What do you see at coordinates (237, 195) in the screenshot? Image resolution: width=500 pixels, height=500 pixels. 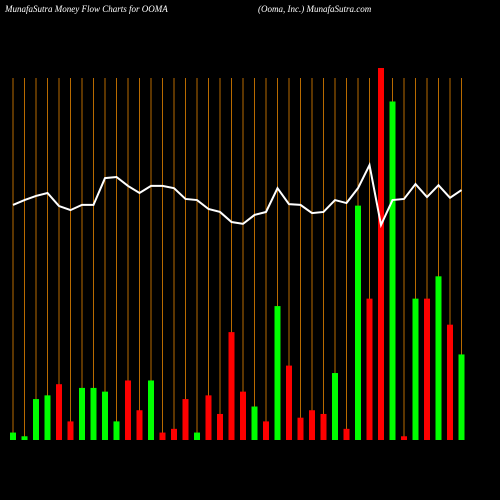 I see `line` at bounding box center [237, 195].